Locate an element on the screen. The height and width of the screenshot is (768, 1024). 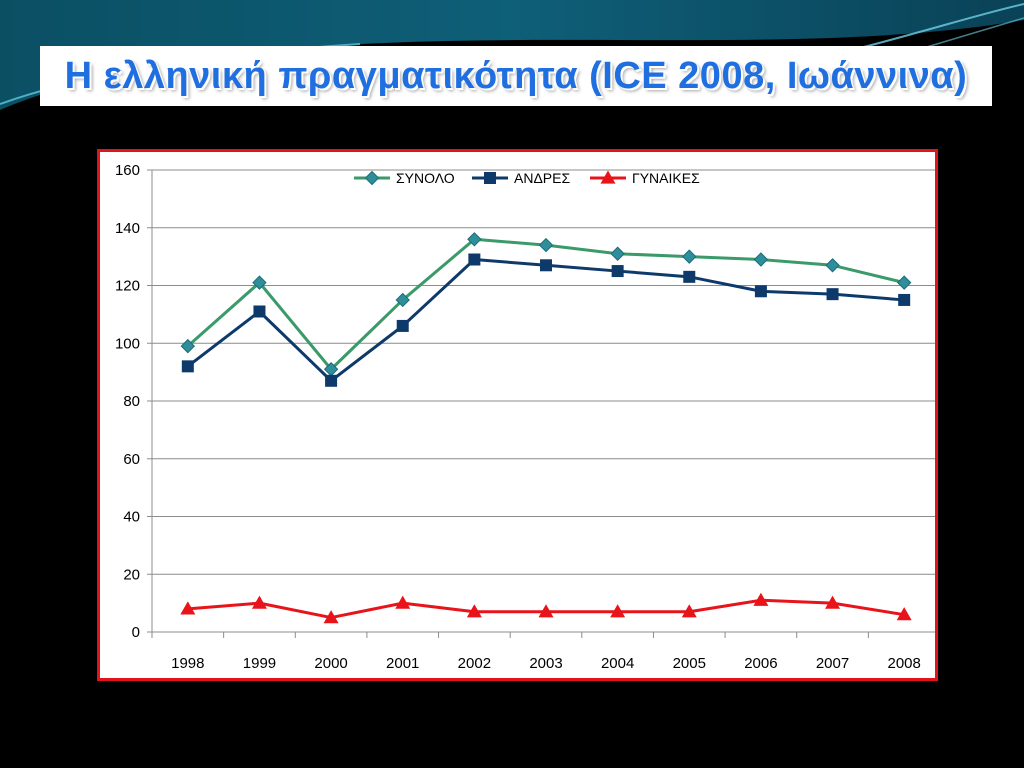
x-tick-label: 2000 is located at coordinates (330, 663).